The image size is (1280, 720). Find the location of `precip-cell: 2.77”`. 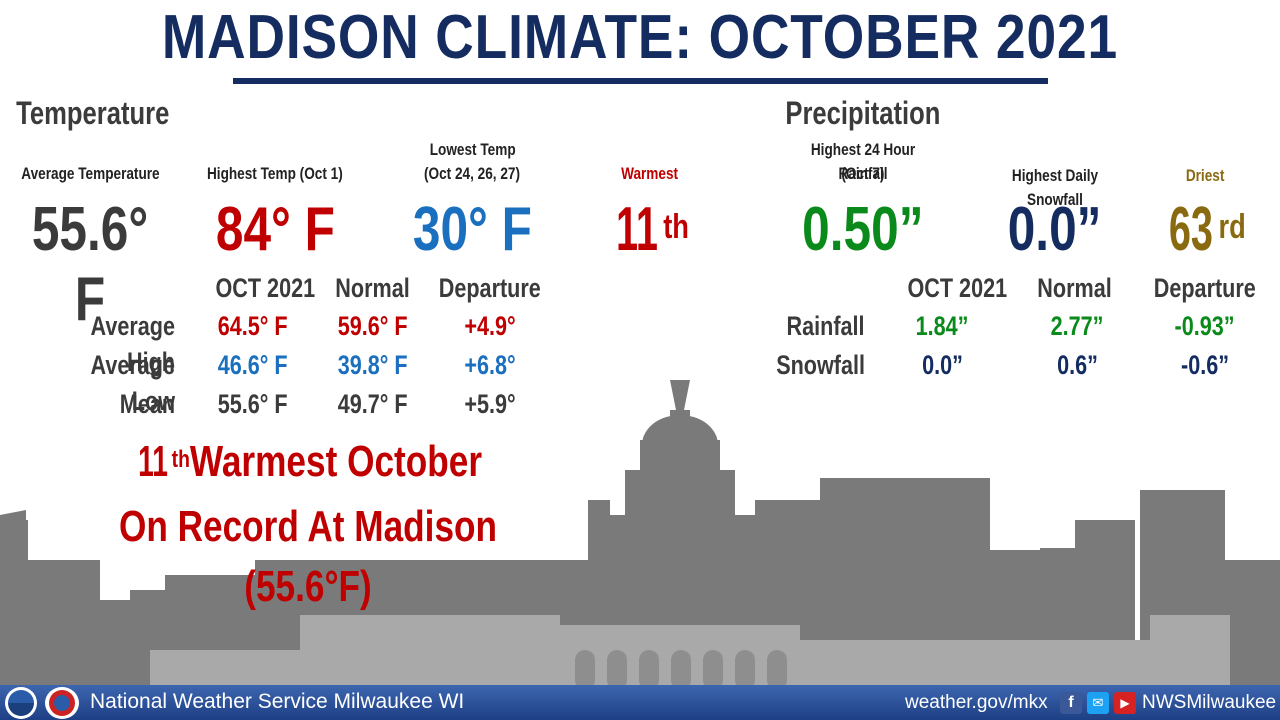

precip-cell: 2.77” is located at coordinates (1077, 326).